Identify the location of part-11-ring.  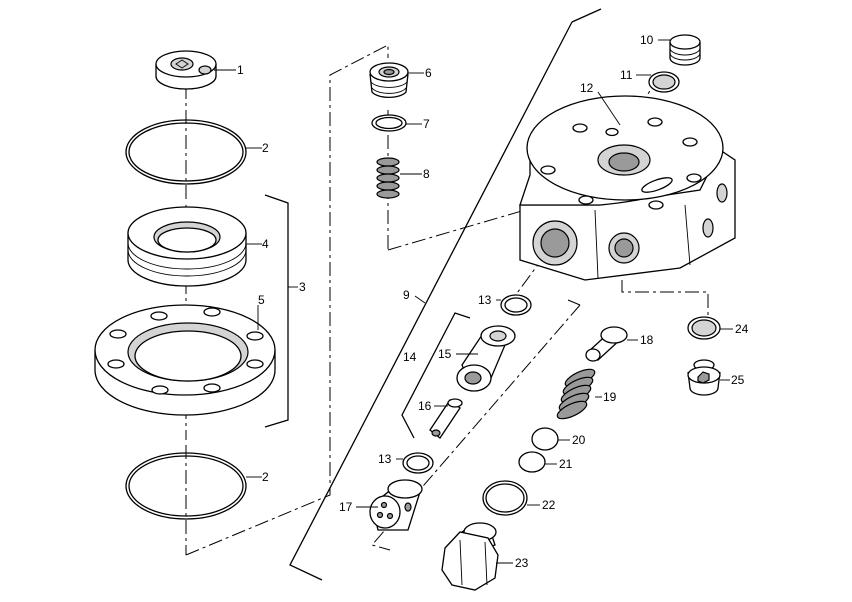
(664, 82).